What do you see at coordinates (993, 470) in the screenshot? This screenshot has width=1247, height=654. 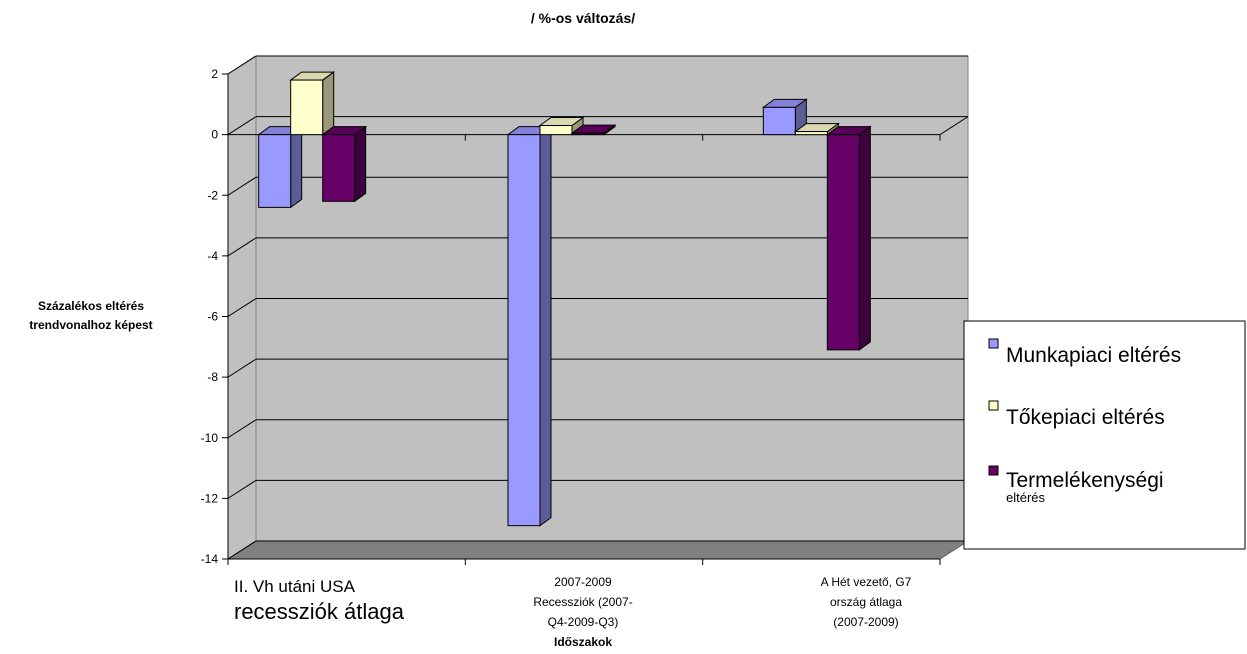 I see `legend-swatch-termelekenysegi` at bounding box center [993, 470].